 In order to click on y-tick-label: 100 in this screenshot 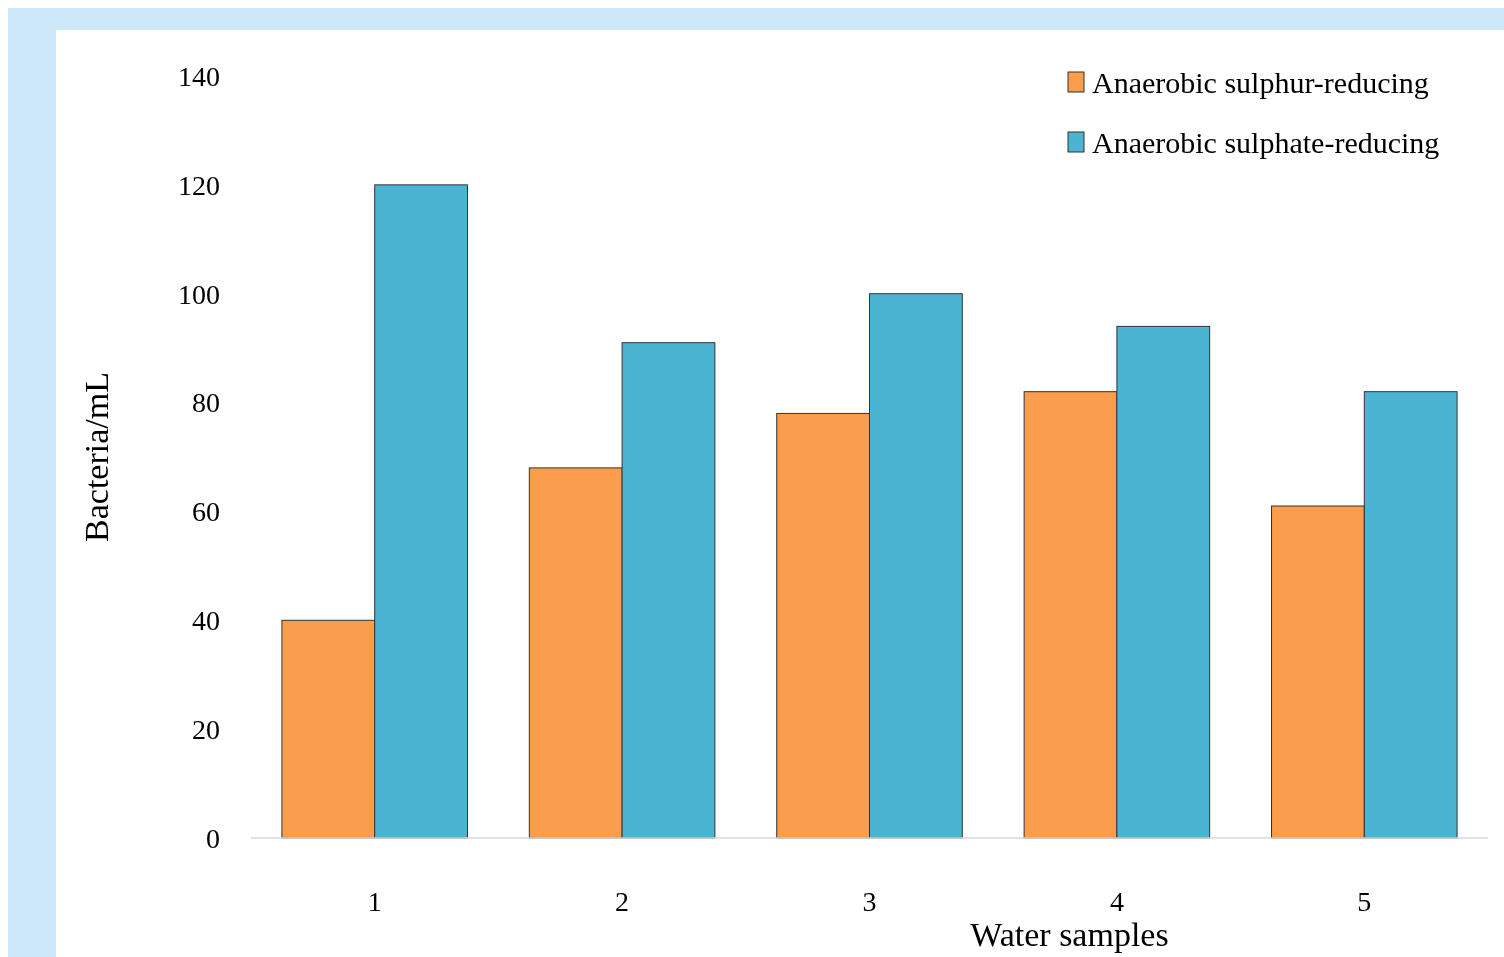, I will do `click(199, 294)`.